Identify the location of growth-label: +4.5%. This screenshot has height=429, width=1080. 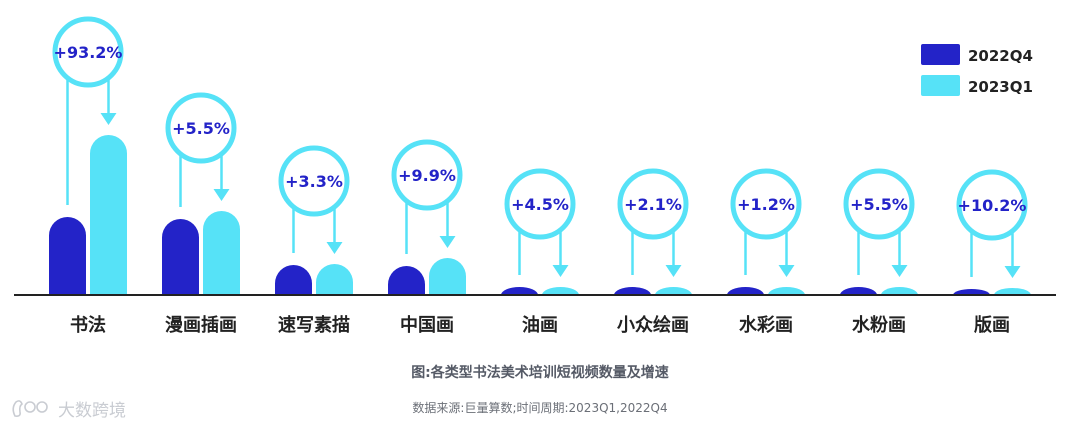
(540, 204).